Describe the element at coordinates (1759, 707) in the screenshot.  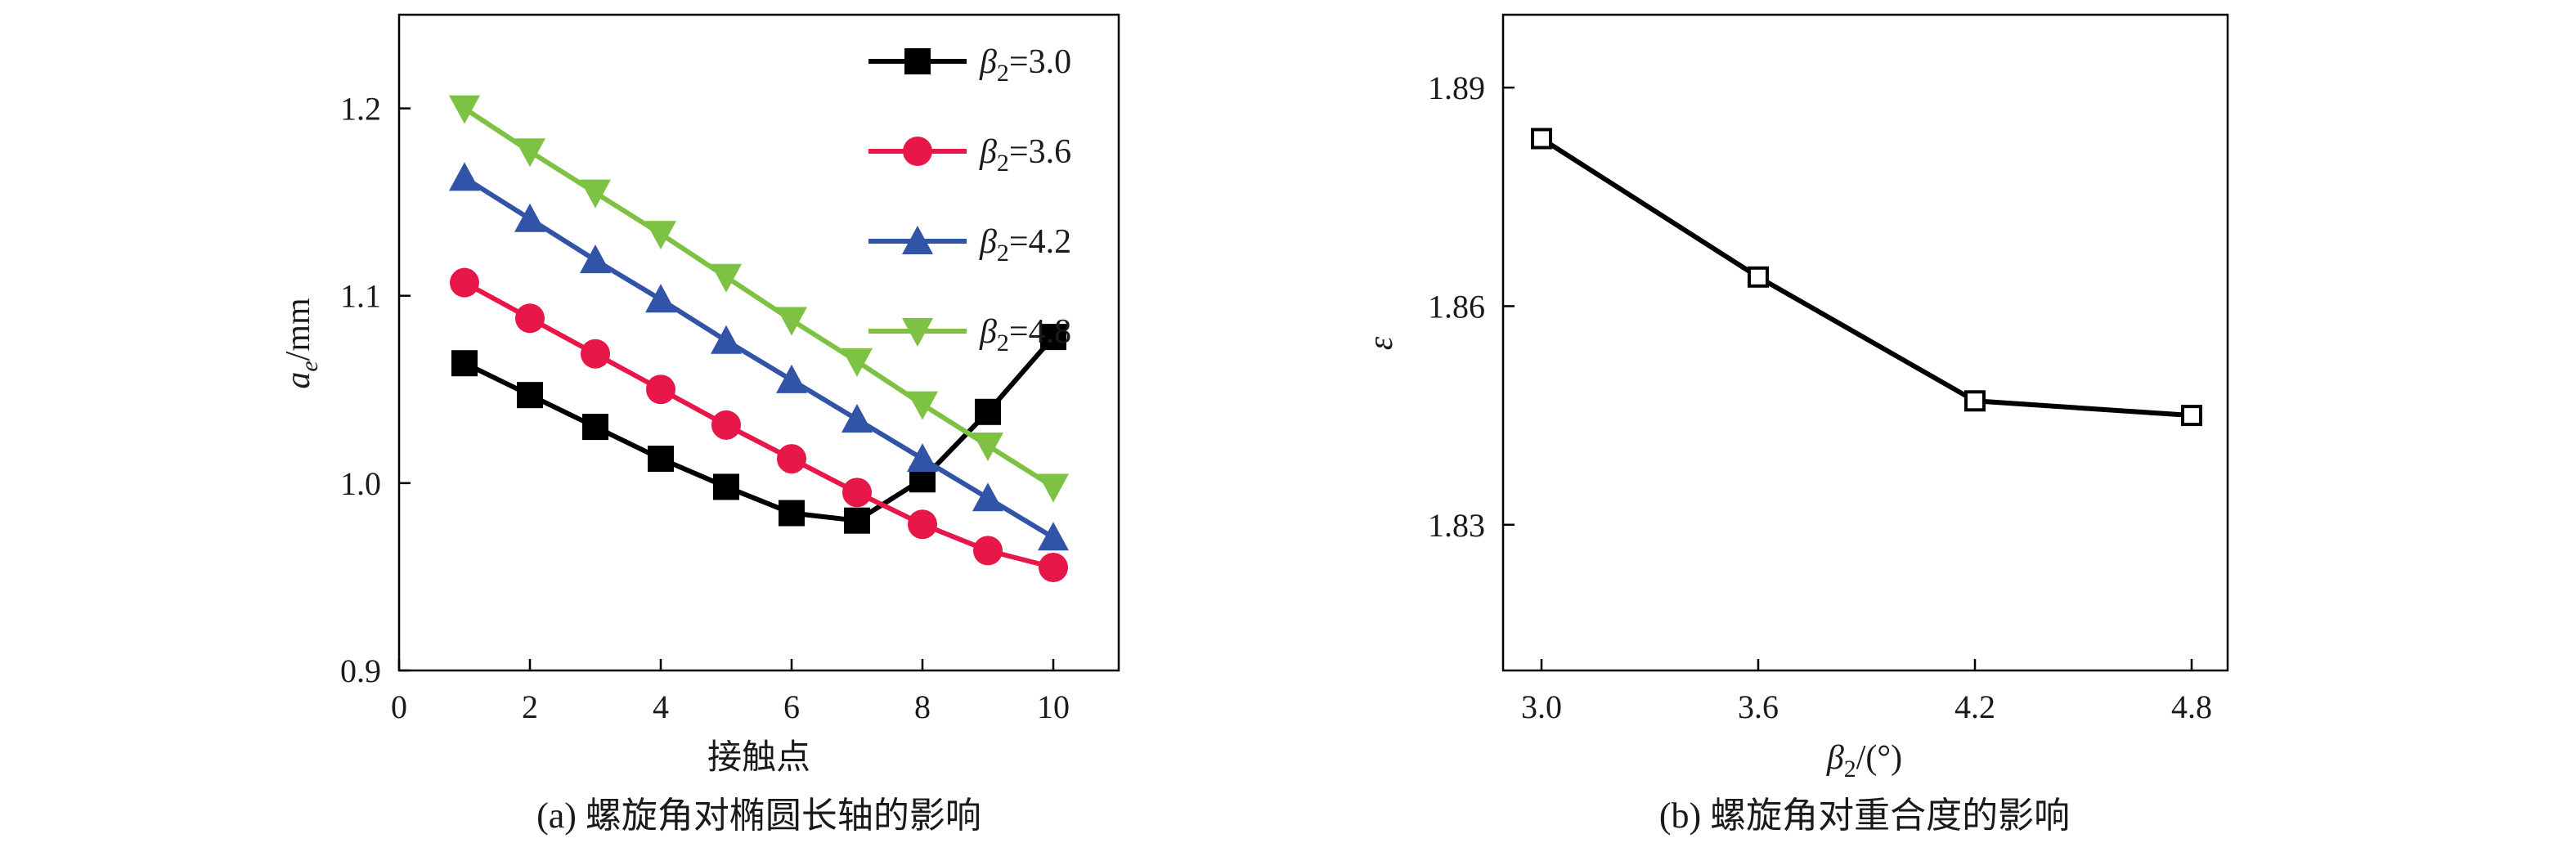
I see `chart-b-xtick-label: 3.6` at that location.